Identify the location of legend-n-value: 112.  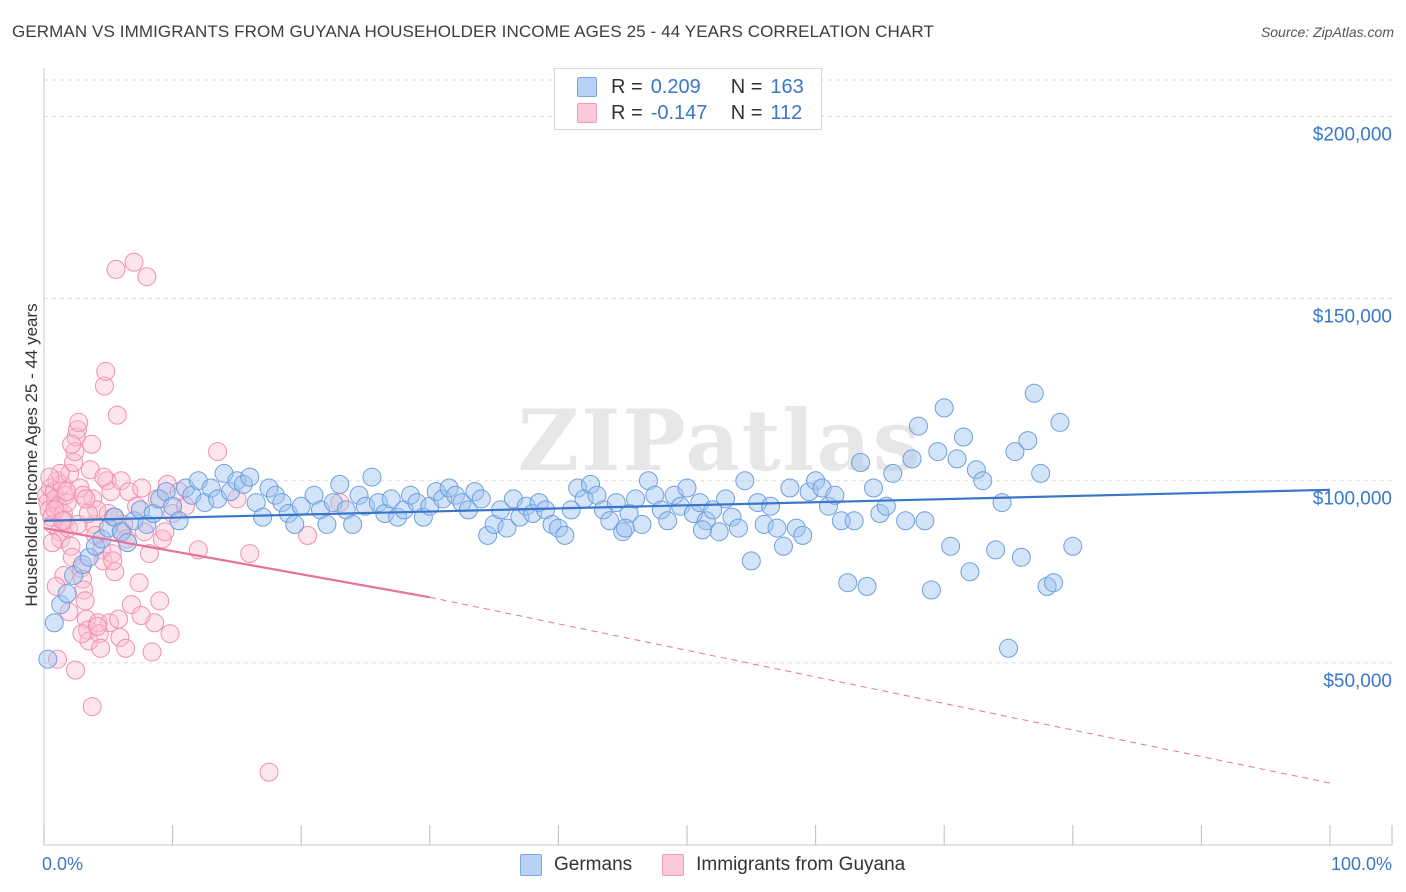
(786, 112).